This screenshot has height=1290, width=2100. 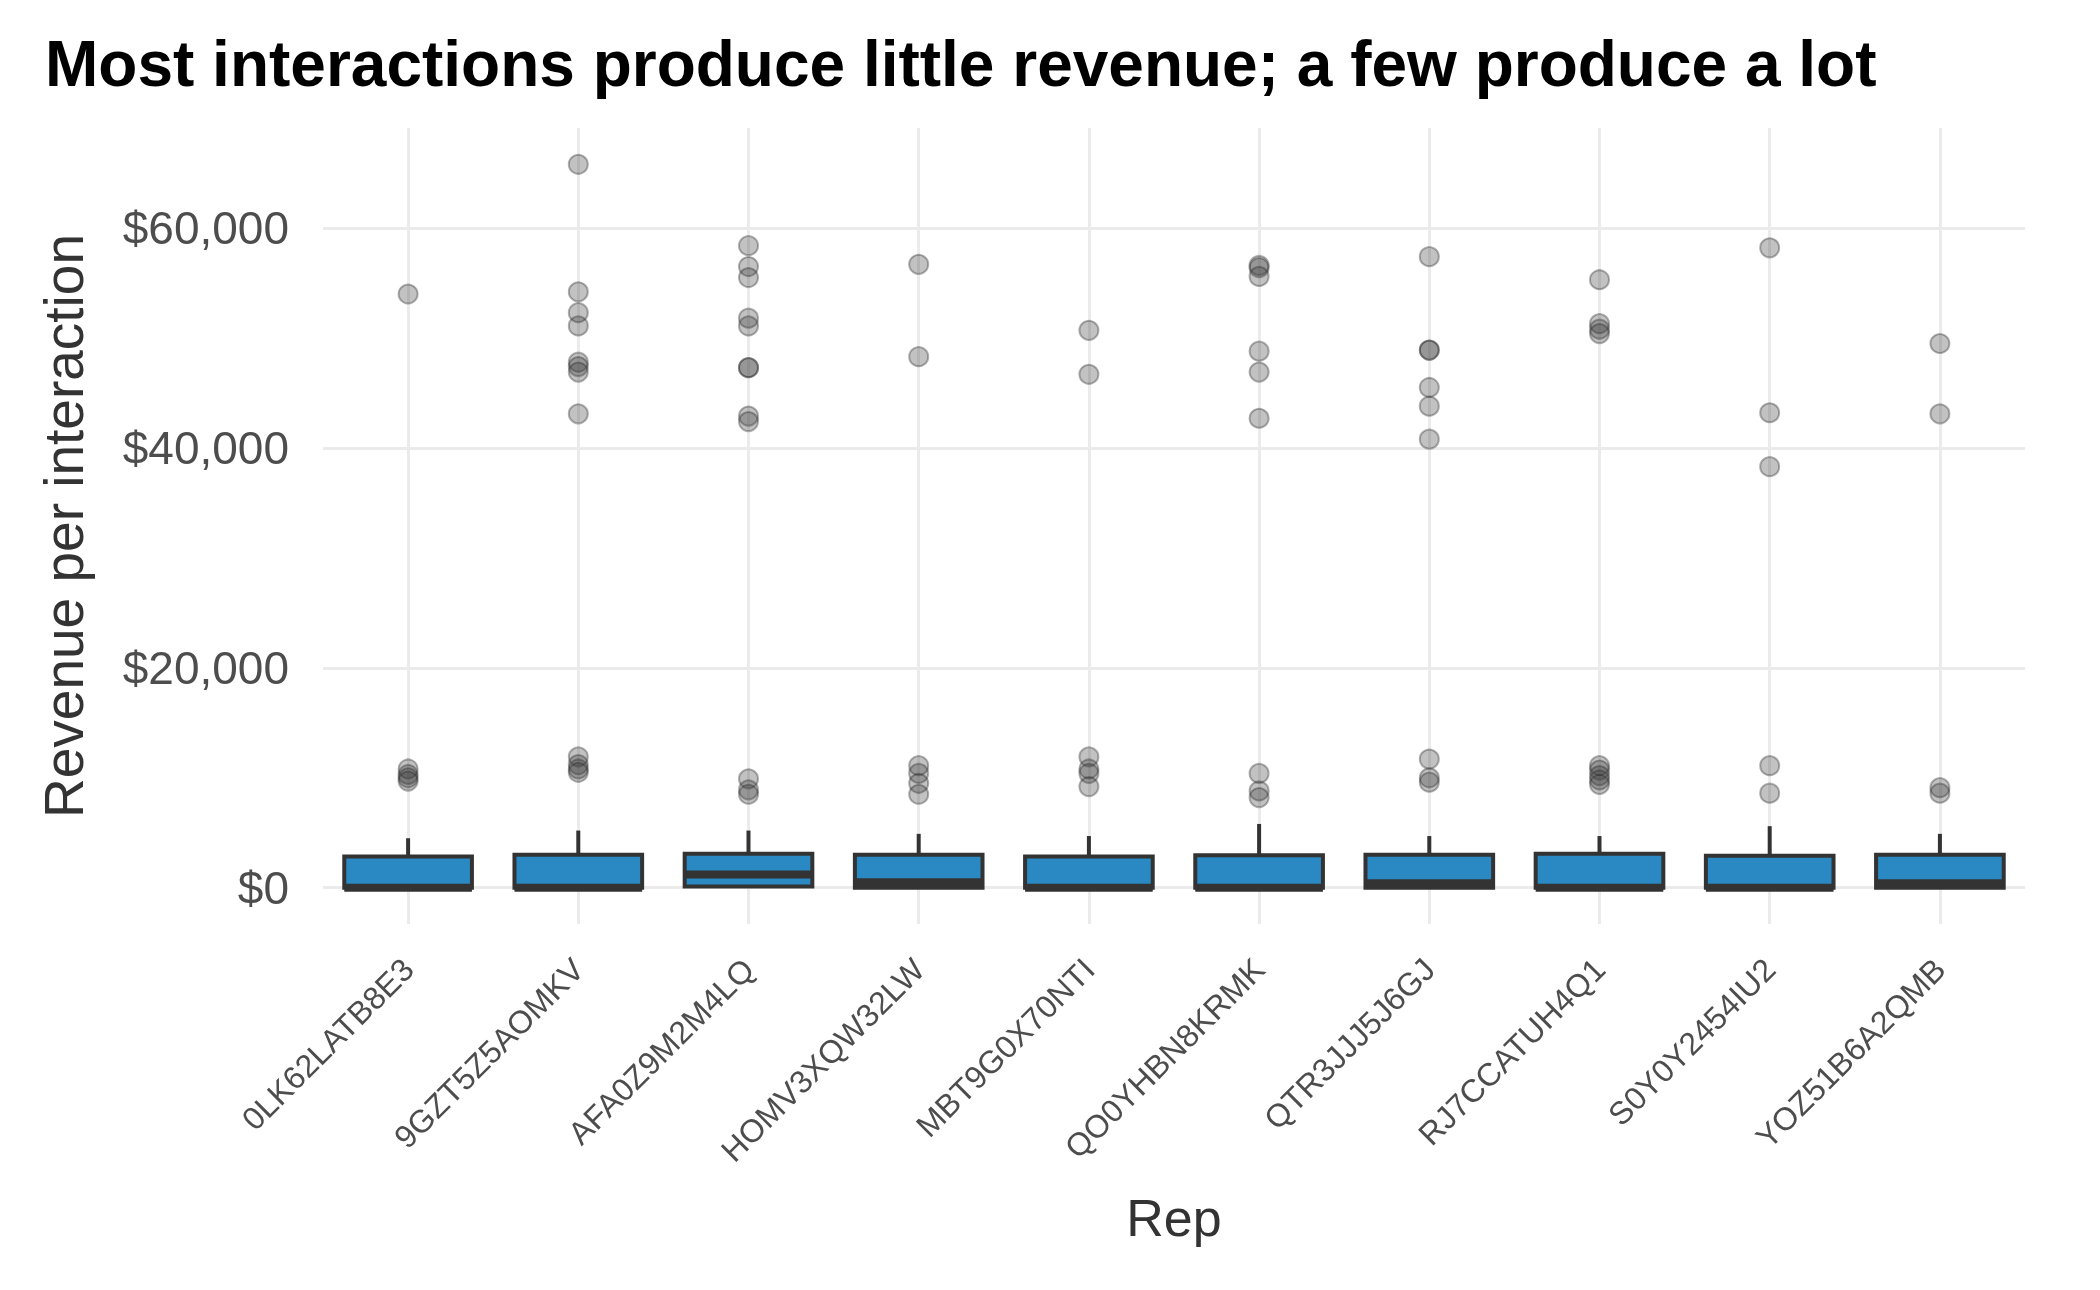 I want to click on y-tick-label: $60,000, so click(x=205, y=228).